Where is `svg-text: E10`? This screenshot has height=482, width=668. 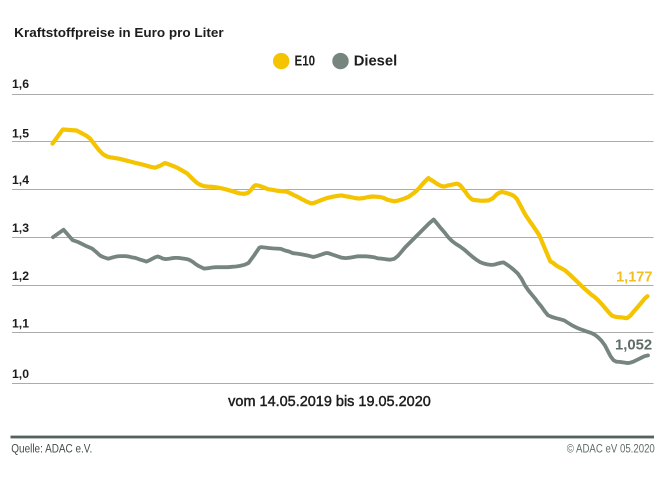 svg-text: E10 is located at coordinates (305, 61).